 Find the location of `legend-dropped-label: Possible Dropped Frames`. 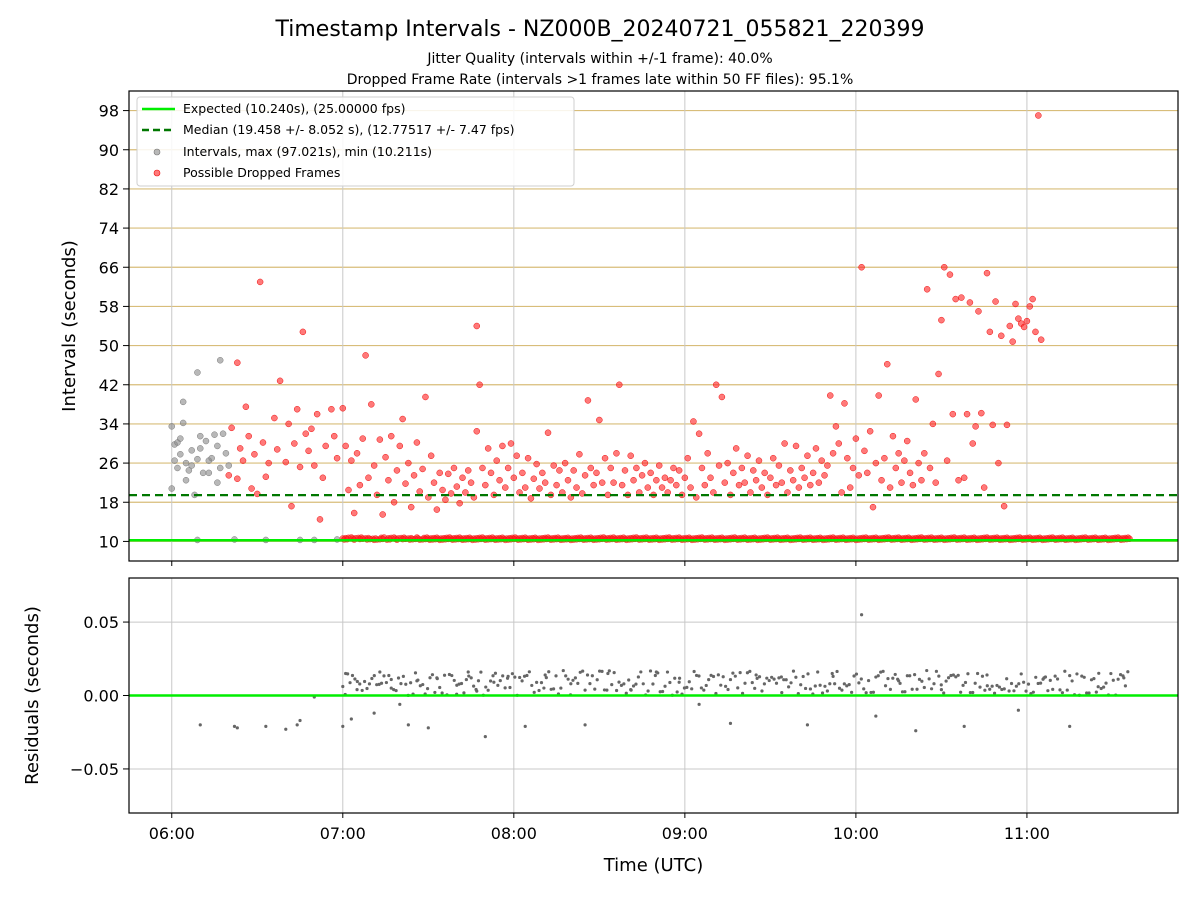

legend-dropped-label: Possible Dropped Frames is located at coordinates (261, 172).